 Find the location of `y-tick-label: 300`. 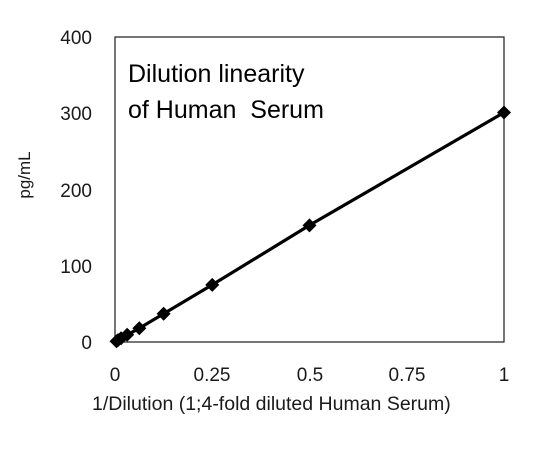

y-tick-label: 300 is located at coordinates (76, 114).